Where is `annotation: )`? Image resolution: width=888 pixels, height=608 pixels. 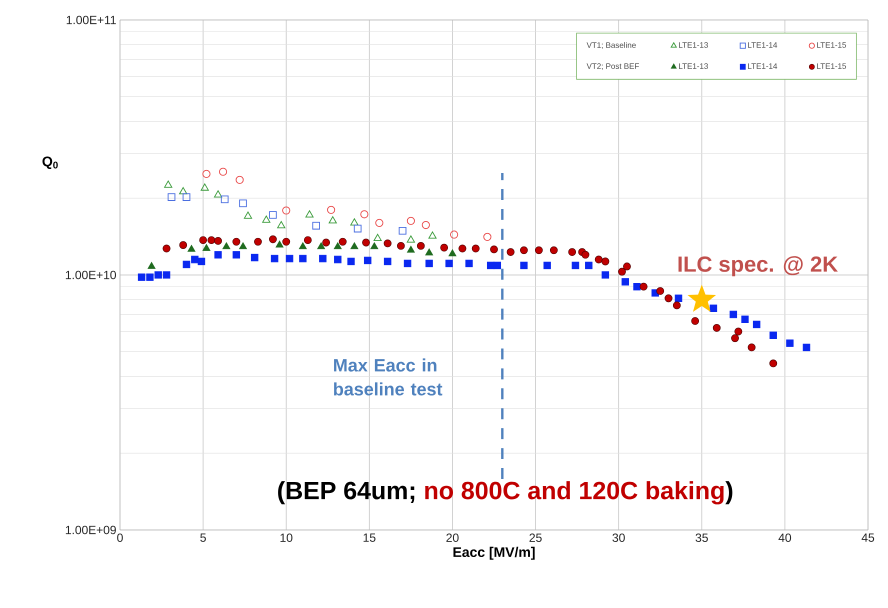
annotation: ) is located at coordinates (728, 492).